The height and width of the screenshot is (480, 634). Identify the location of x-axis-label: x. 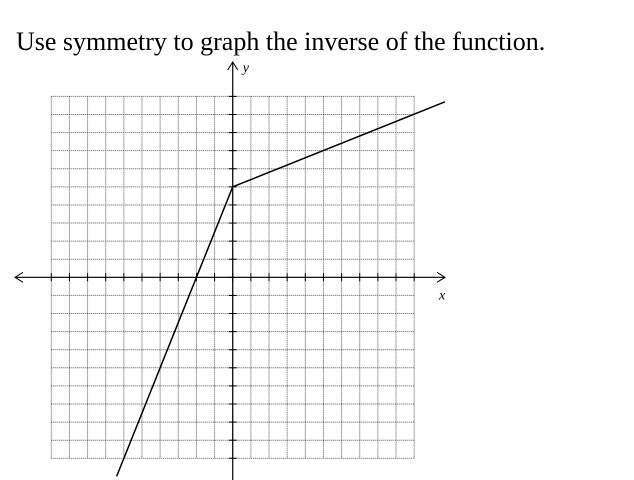
(442, 295).